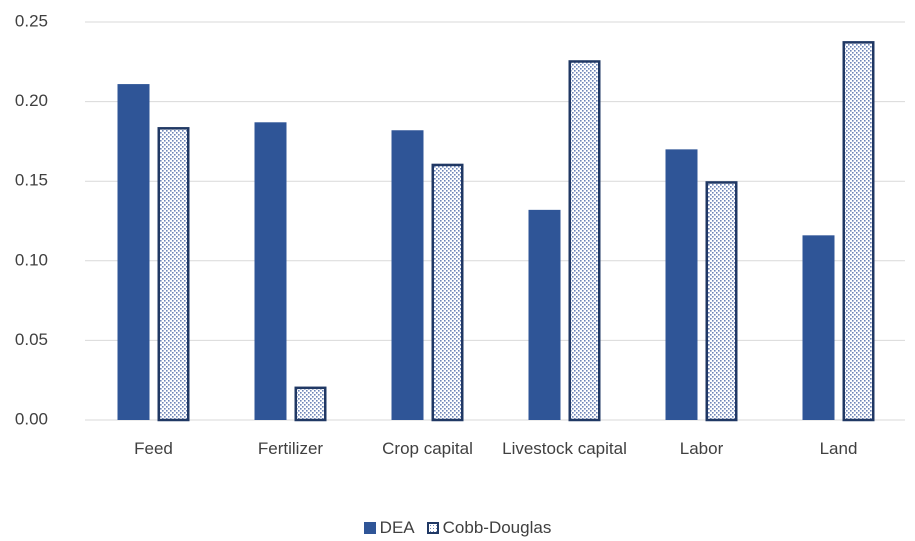 This screenshot has height=541, width=915. What do you see at coordinates (153, 448) in the screenshot?
I see `x-tick-label: Feed` at bounding box center [153, 448].